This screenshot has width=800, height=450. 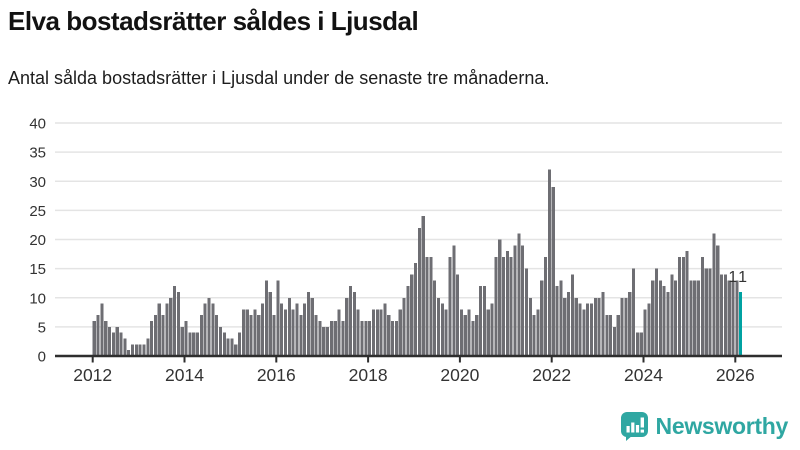 I want to click on y-axis-tick-label: 25, so click(x=37, y=211).